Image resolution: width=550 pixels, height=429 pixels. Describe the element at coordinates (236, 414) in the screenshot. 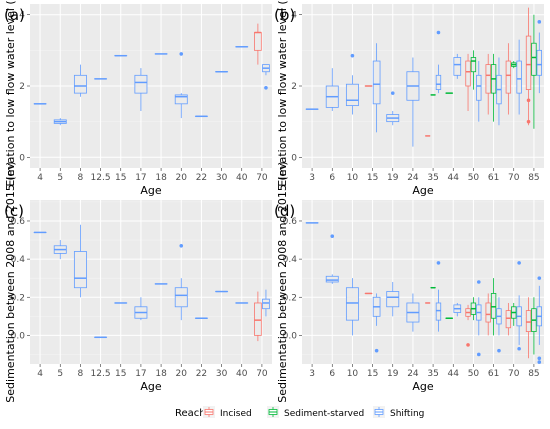

I see `legend-label-incised: Incised` at that location.